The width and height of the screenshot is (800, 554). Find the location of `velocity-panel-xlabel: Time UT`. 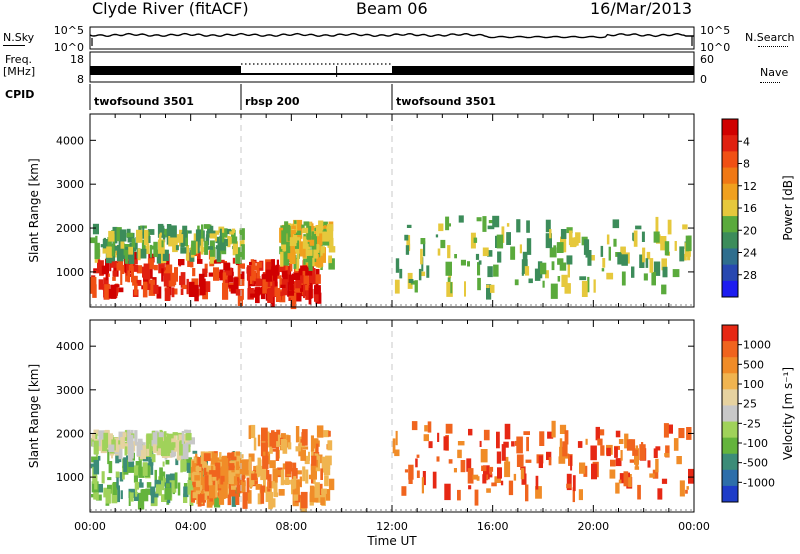

velocity-panel-xlabel: Time UT is located at coordinates (391, 541).